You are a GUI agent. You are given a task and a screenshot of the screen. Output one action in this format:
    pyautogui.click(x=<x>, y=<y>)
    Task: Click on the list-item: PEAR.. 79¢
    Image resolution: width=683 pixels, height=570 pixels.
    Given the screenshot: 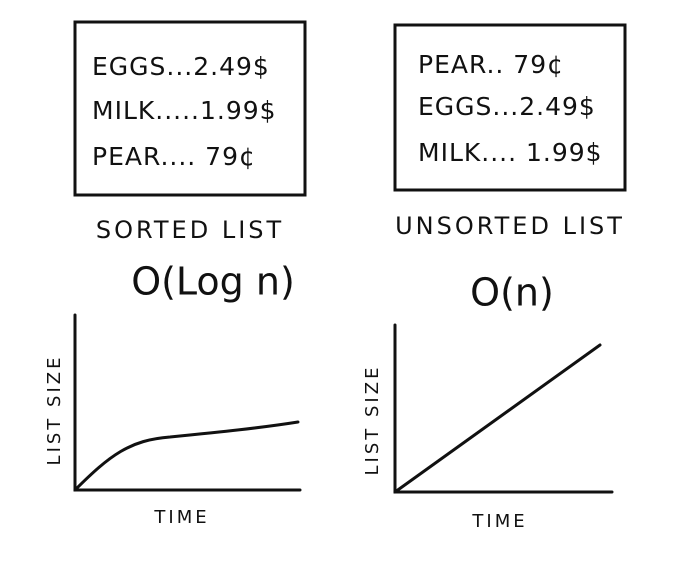 What is the action you would take?
    pyautogui.click(x=491, y=64)
    